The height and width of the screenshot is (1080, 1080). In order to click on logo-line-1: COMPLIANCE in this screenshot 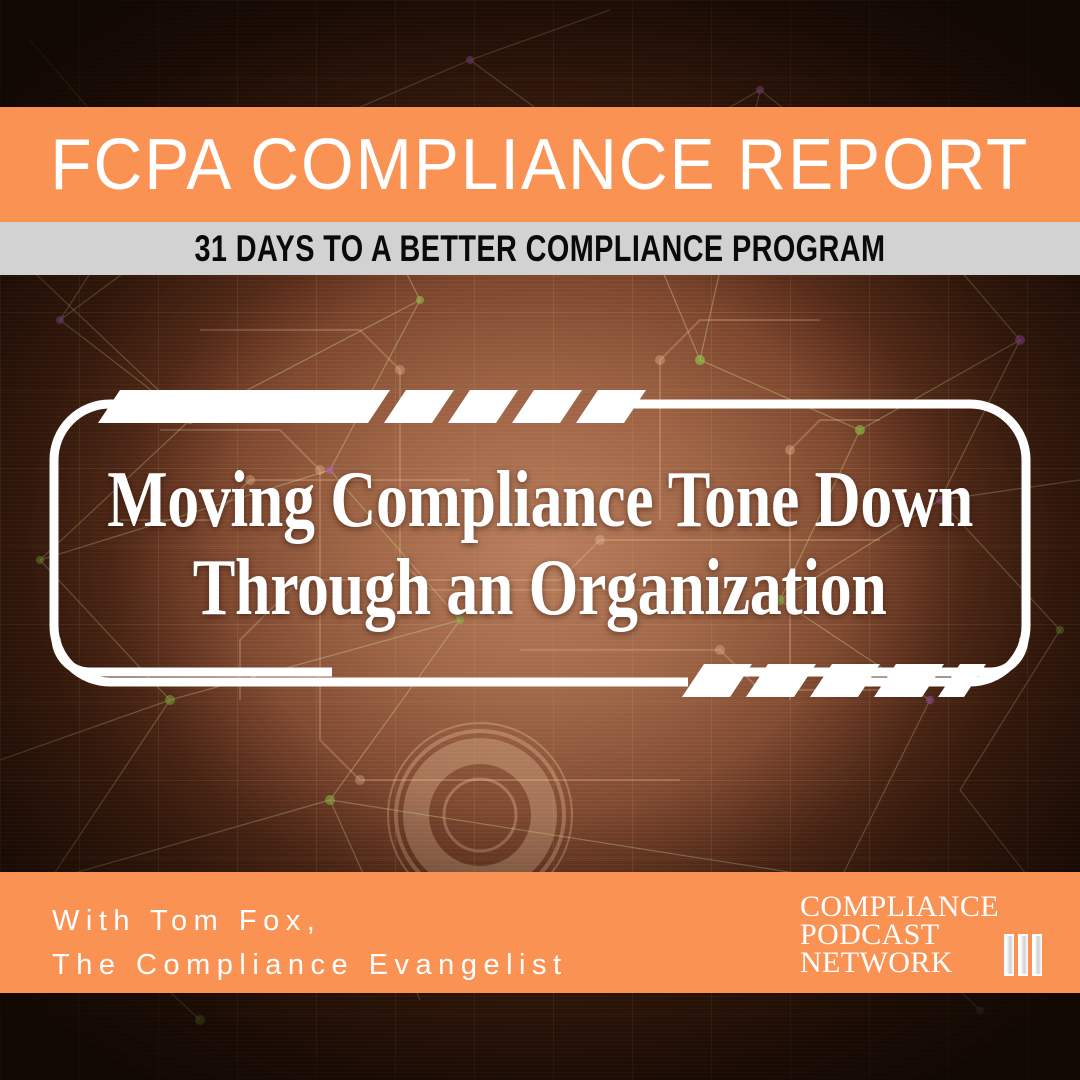, I will do `click(899, 906)`.